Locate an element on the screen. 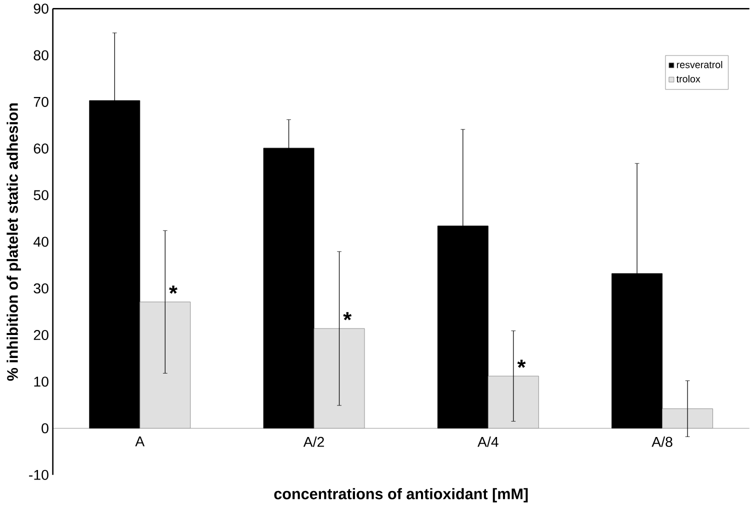  y-axis-title: % inhibition of platelet static adhesion is located at coordinates (13, 242).